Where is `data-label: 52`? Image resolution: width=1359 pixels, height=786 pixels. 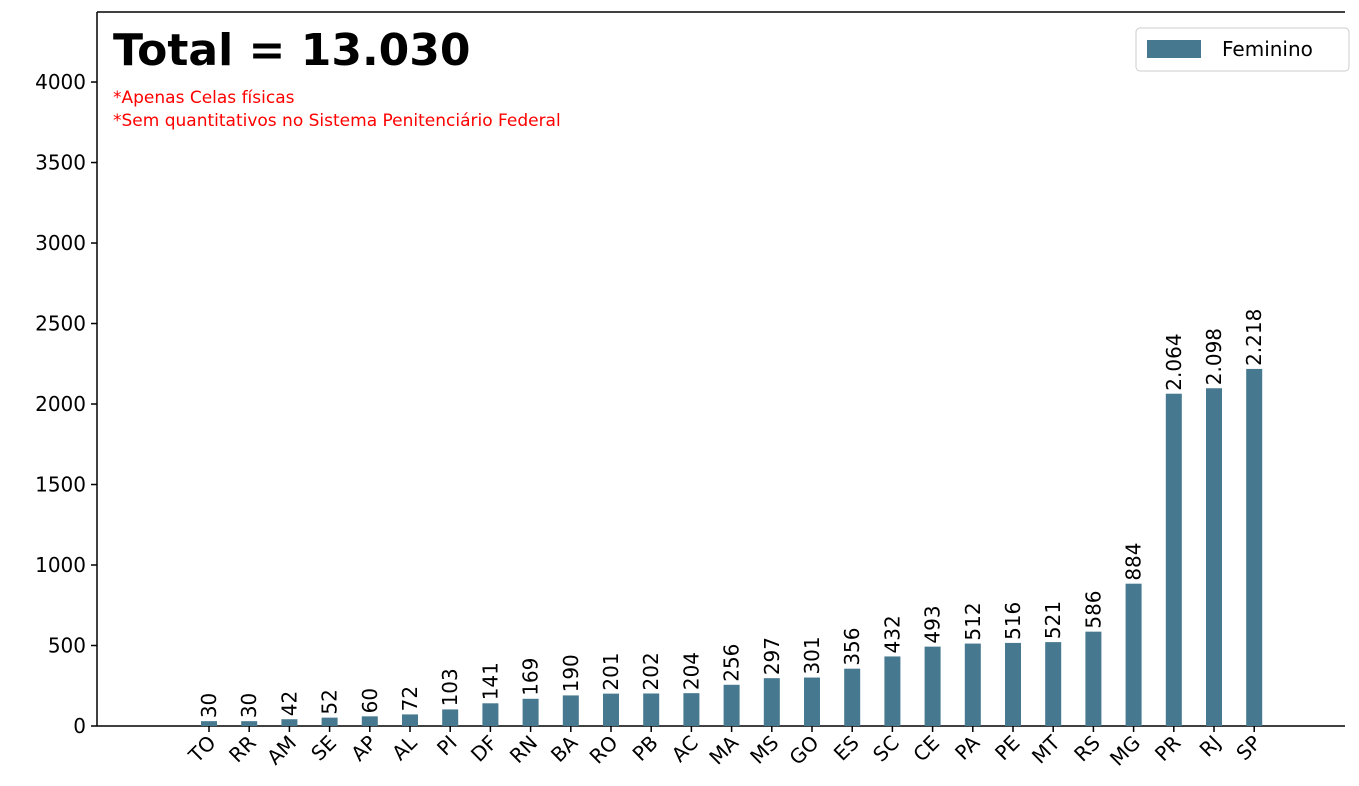
data-label: 52 is located at coordinates (330, 701).